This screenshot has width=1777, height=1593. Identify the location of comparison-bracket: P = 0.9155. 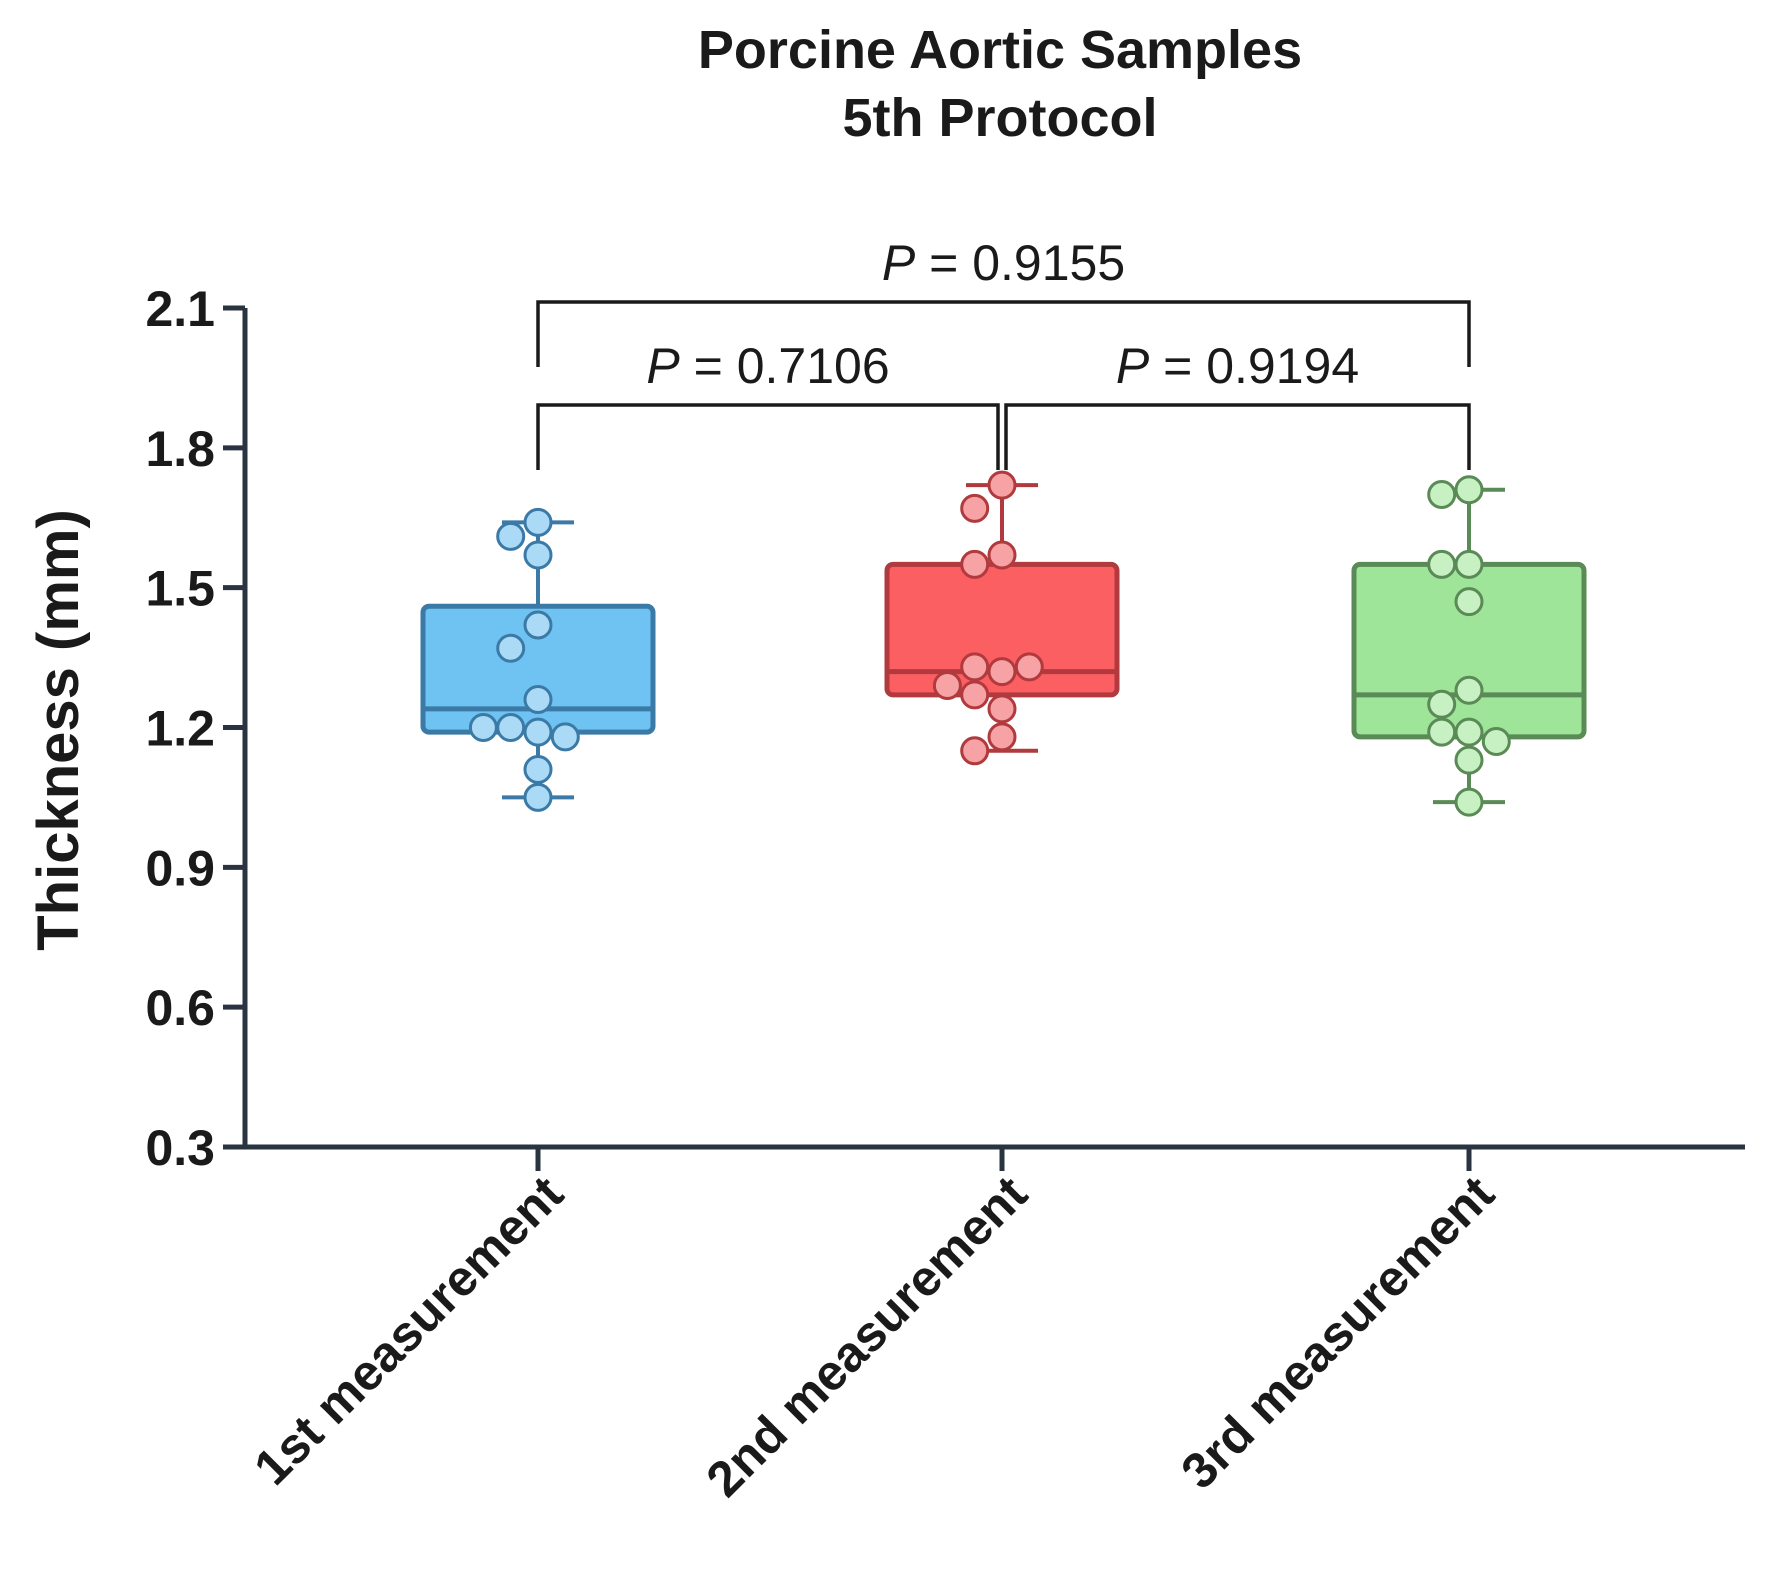
(1003, 301).